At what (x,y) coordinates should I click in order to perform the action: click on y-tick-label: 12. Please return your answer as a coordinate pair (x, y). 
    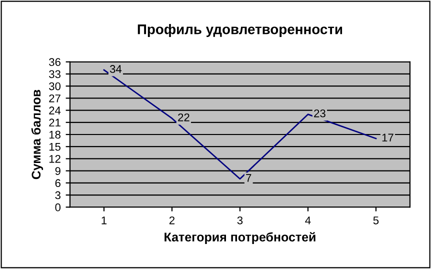
    Looking at the image, I should click on (54, 158).